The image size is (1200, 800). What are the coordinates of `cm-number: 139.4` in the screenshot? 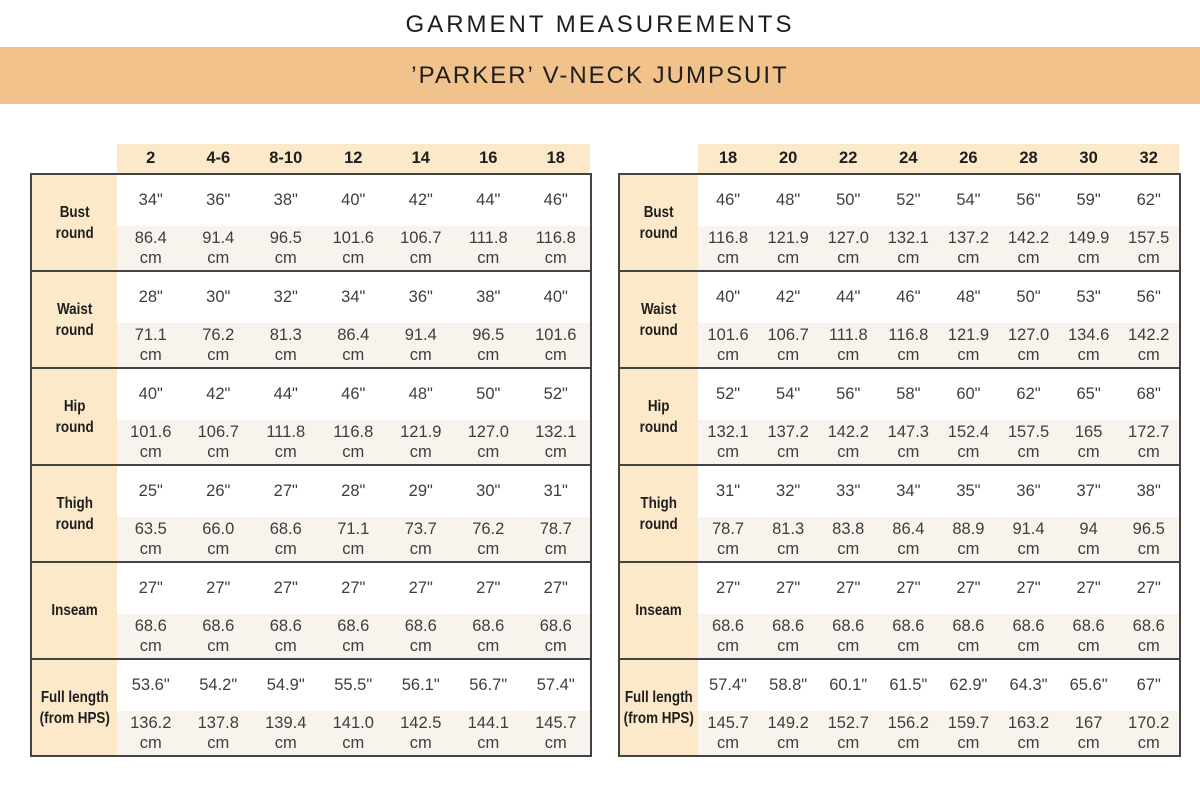 It's located at (286, 723).